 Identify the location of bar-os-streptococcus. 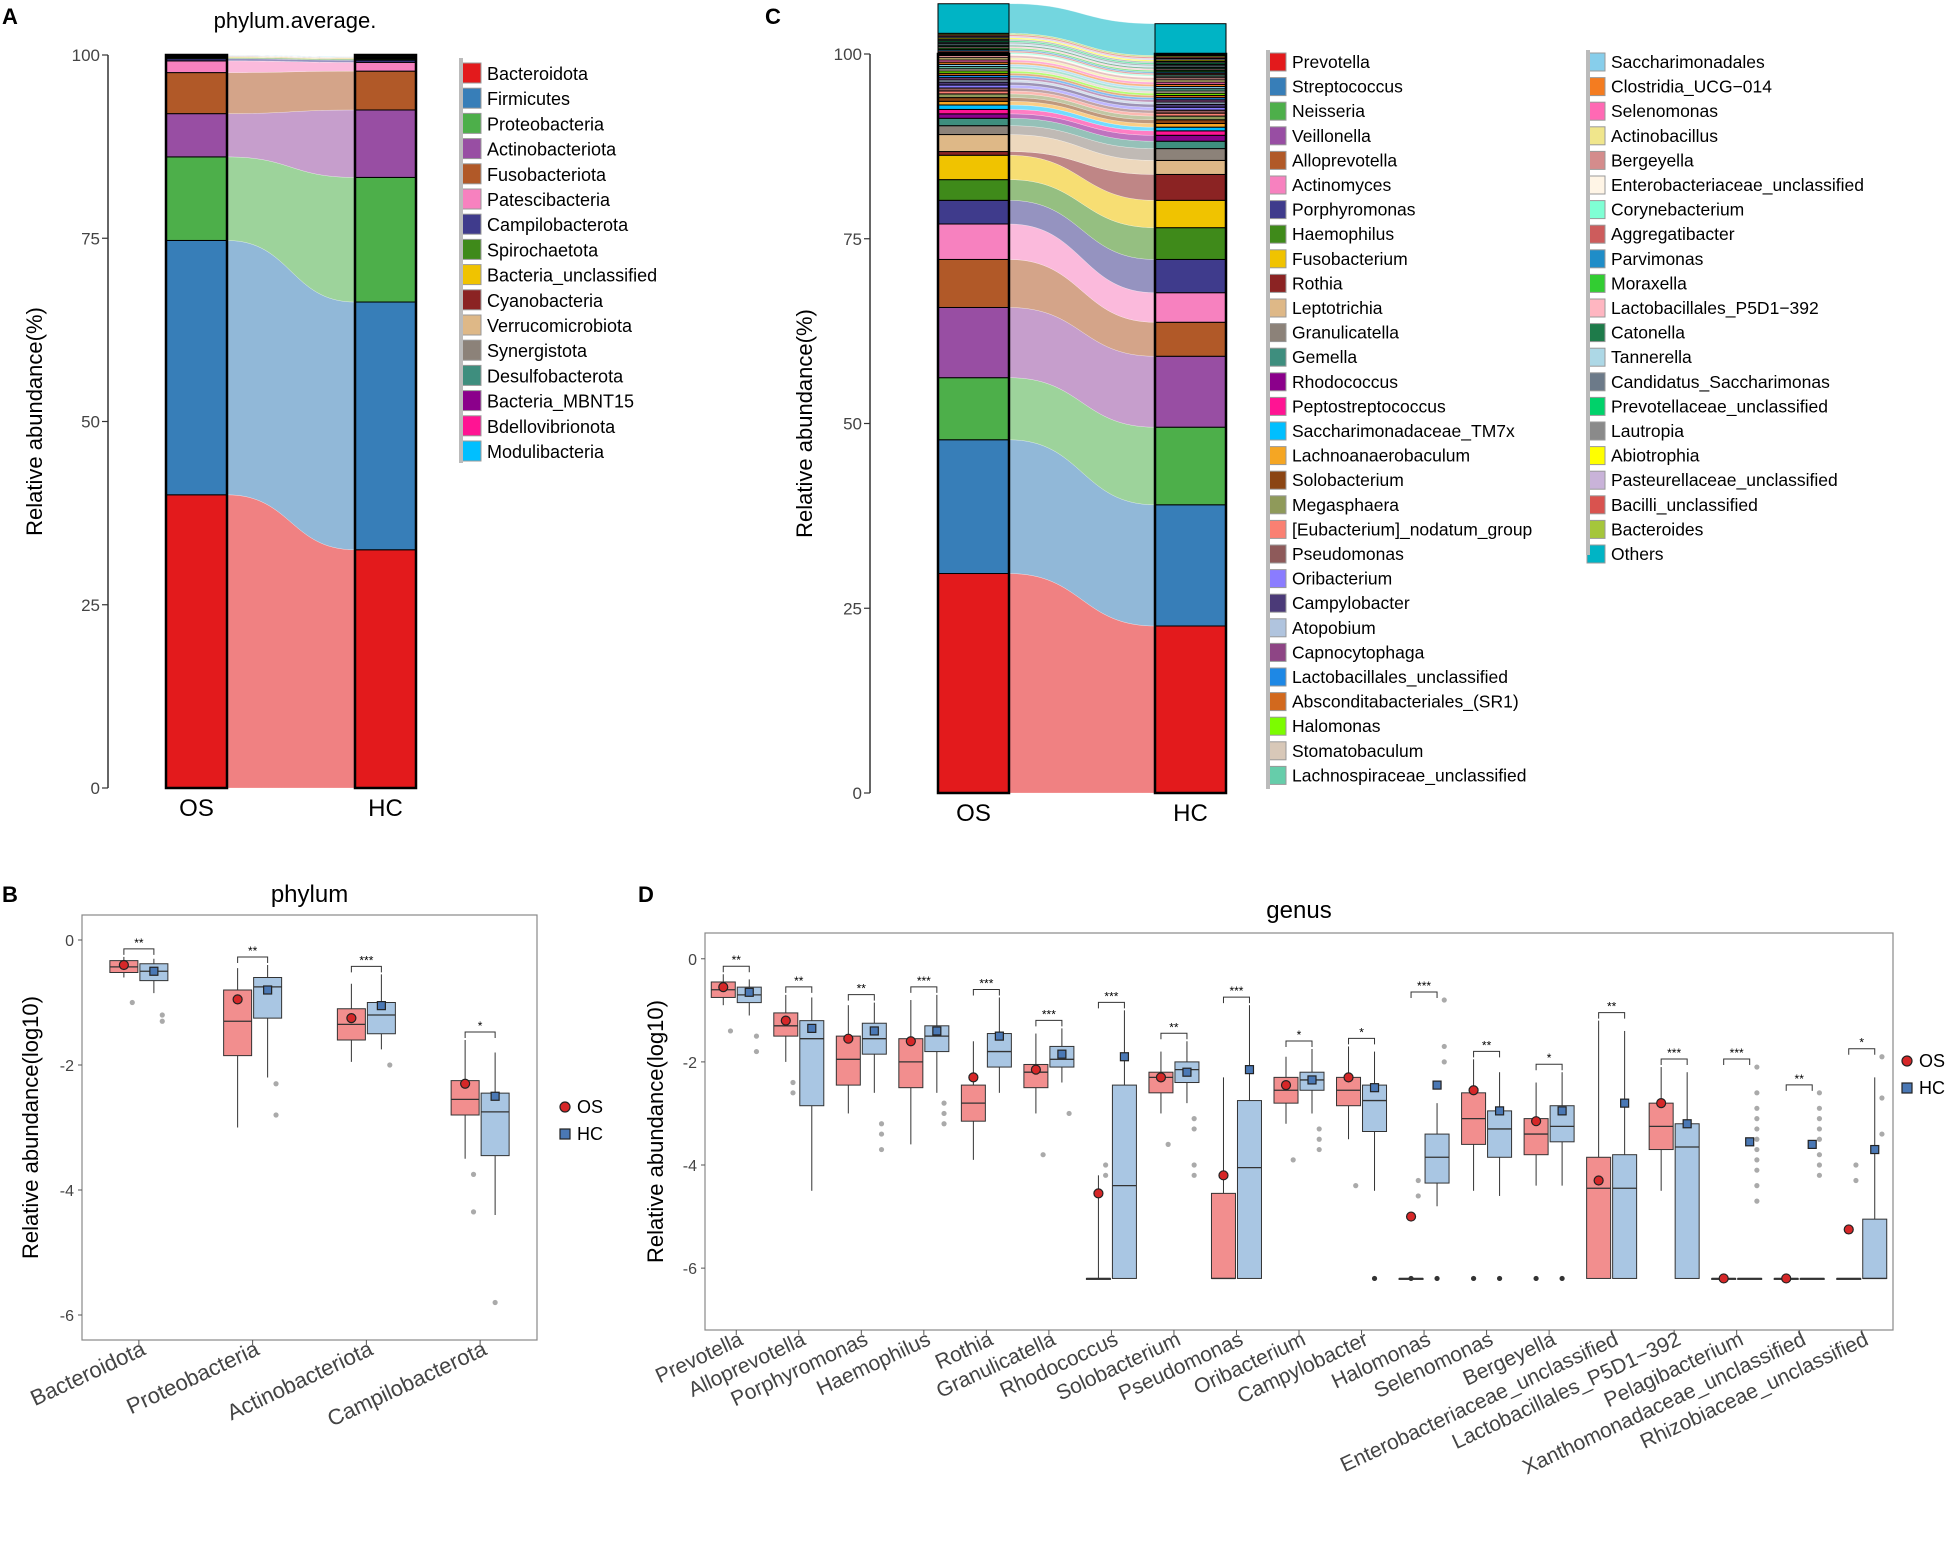
(973, 507).